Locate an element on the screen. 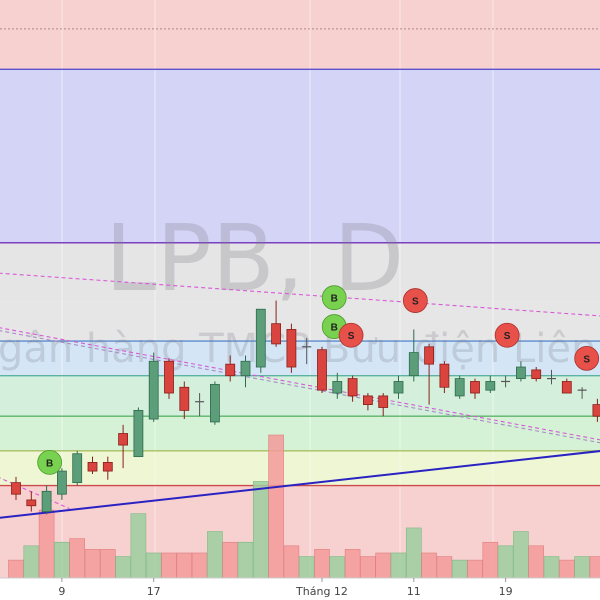 This screenshot has width=600, height=600. trendline-channel-top is located at coordinates (300, 295).